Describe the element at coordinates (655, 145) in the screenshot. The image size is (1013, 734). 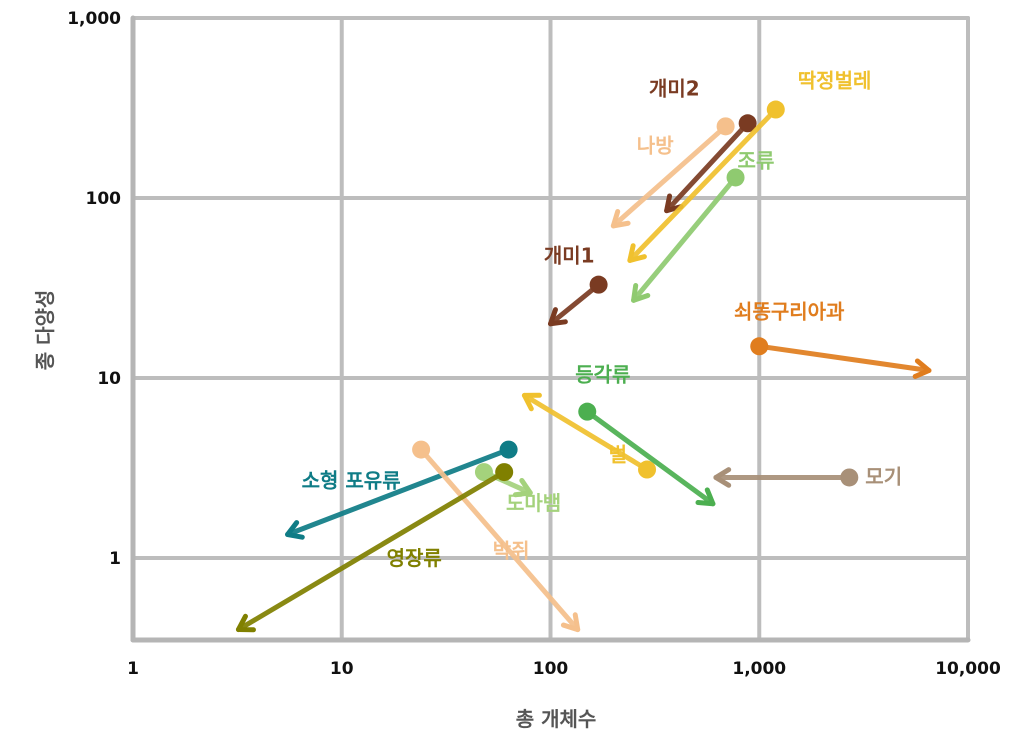
I see `series-label: 나방` at that location.